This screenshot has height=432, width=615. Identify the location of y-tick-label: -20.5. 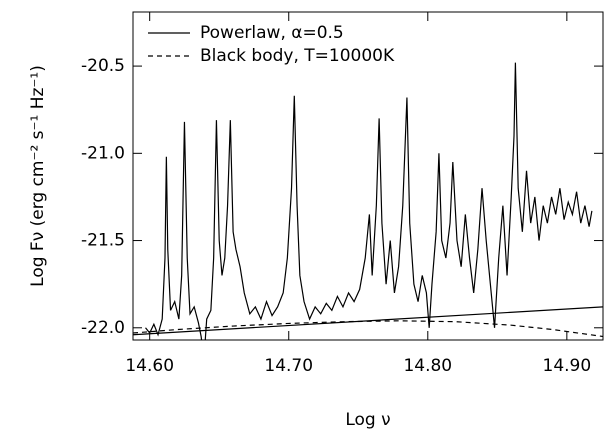
(103, 66).